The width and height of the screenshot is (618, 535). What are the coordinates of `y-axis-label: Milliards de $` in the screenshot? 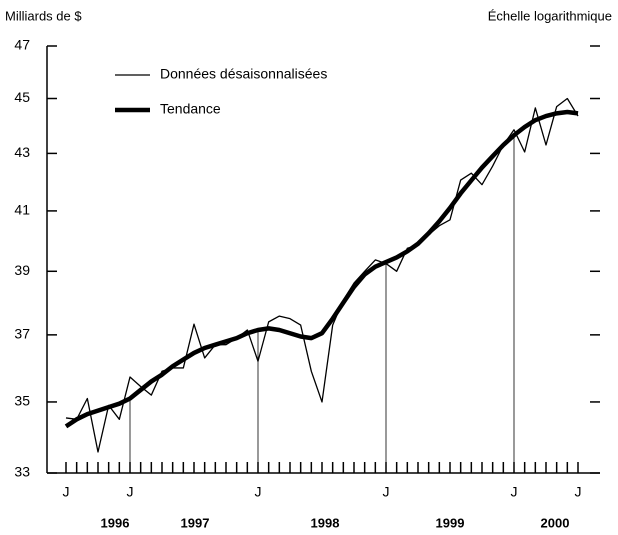 It's located at (43, 15).